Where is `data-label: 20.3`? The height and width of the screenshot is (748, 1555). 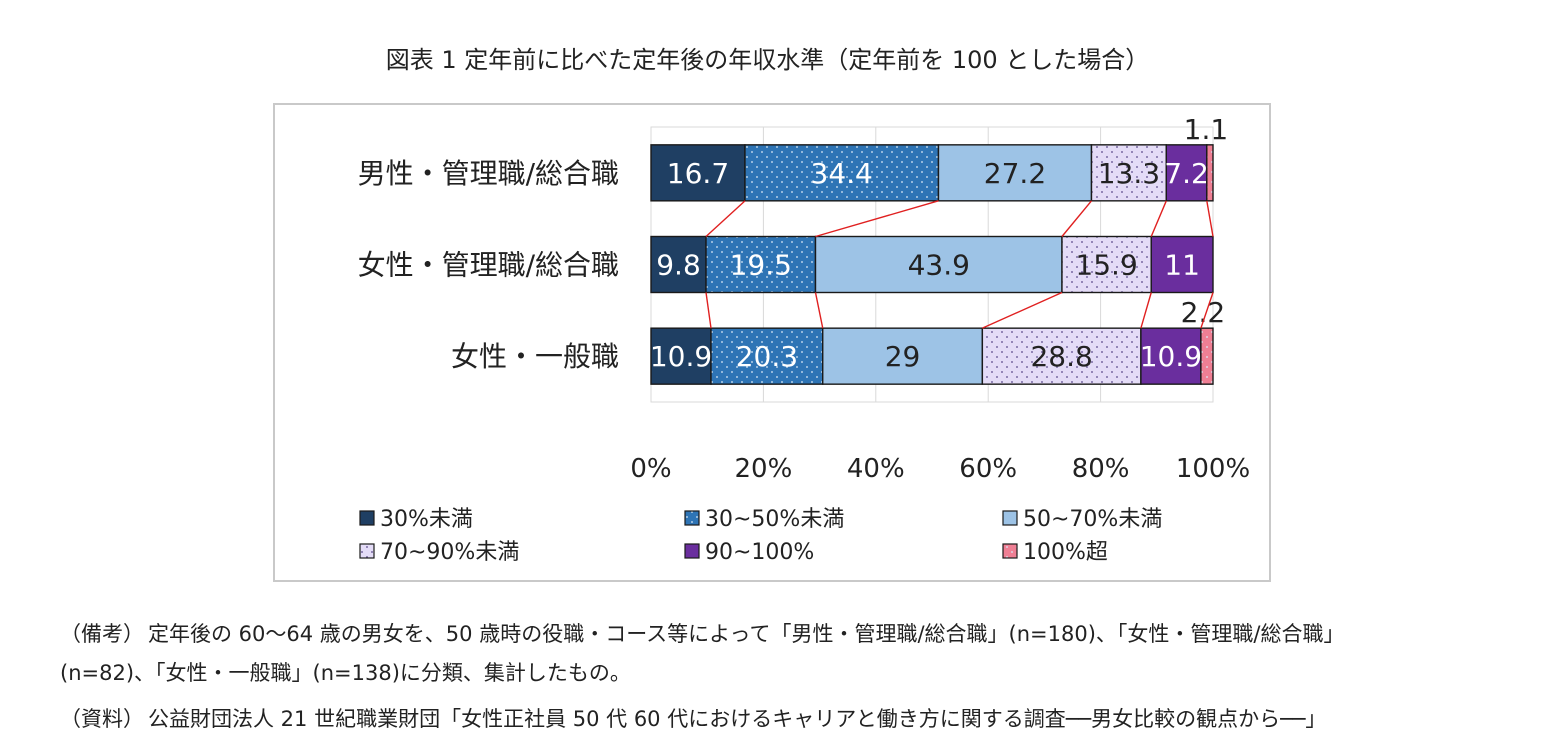
data-label: 20.3 is located at coordinates (767, 356).